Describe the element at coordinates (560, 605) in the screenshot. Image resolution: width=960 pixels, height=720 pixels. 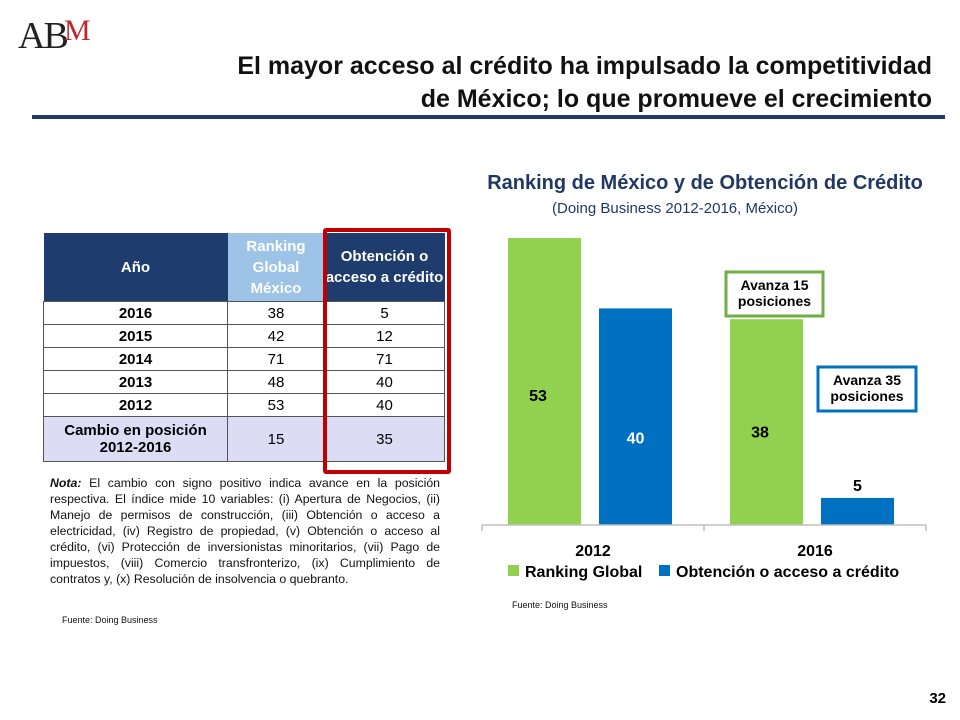
I see `source-right: Fuente: Doing Business` at that location.